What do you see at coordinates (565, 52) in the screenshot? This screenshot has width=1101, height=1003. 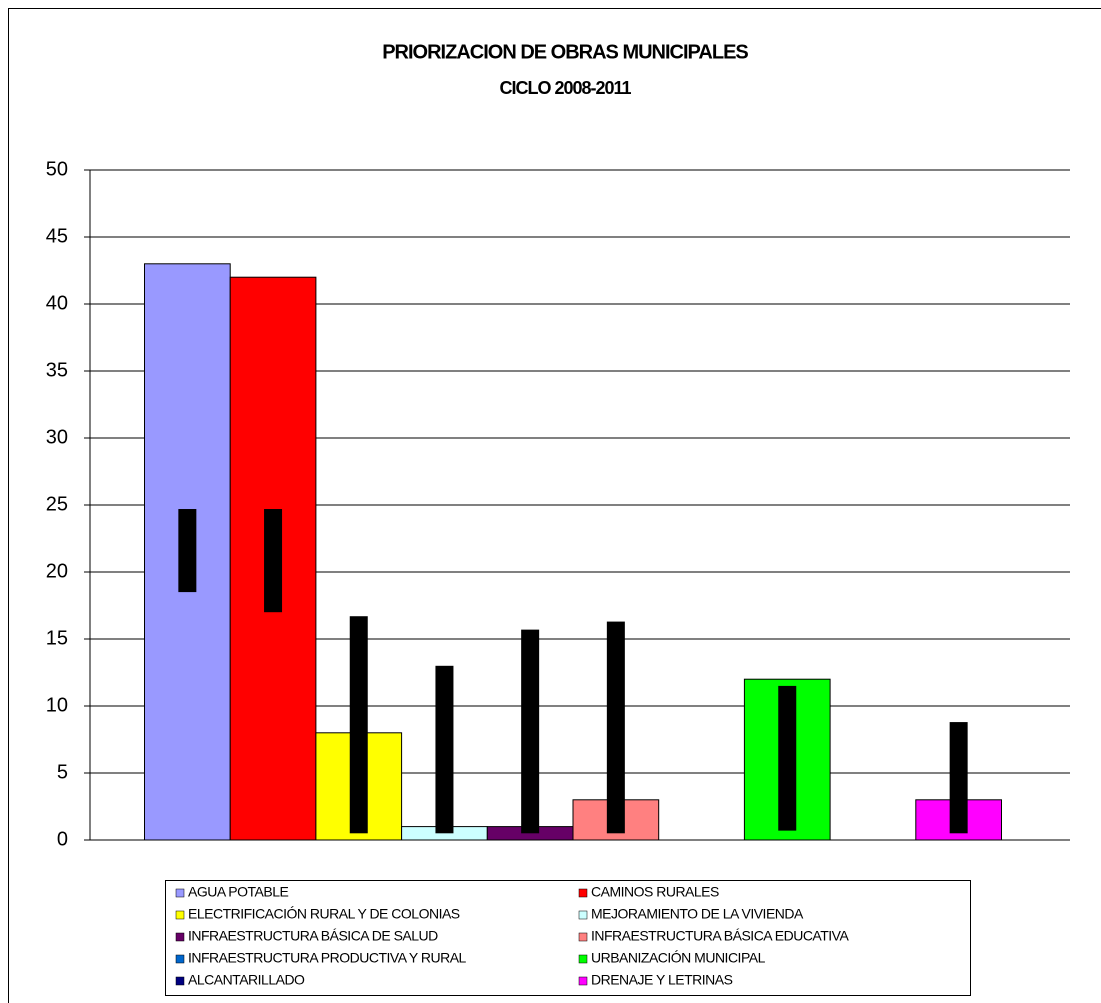 I see `chart-title: PRIORIZACION DE OBRAS MUNICIPALES` at bounding box center [565, 52].